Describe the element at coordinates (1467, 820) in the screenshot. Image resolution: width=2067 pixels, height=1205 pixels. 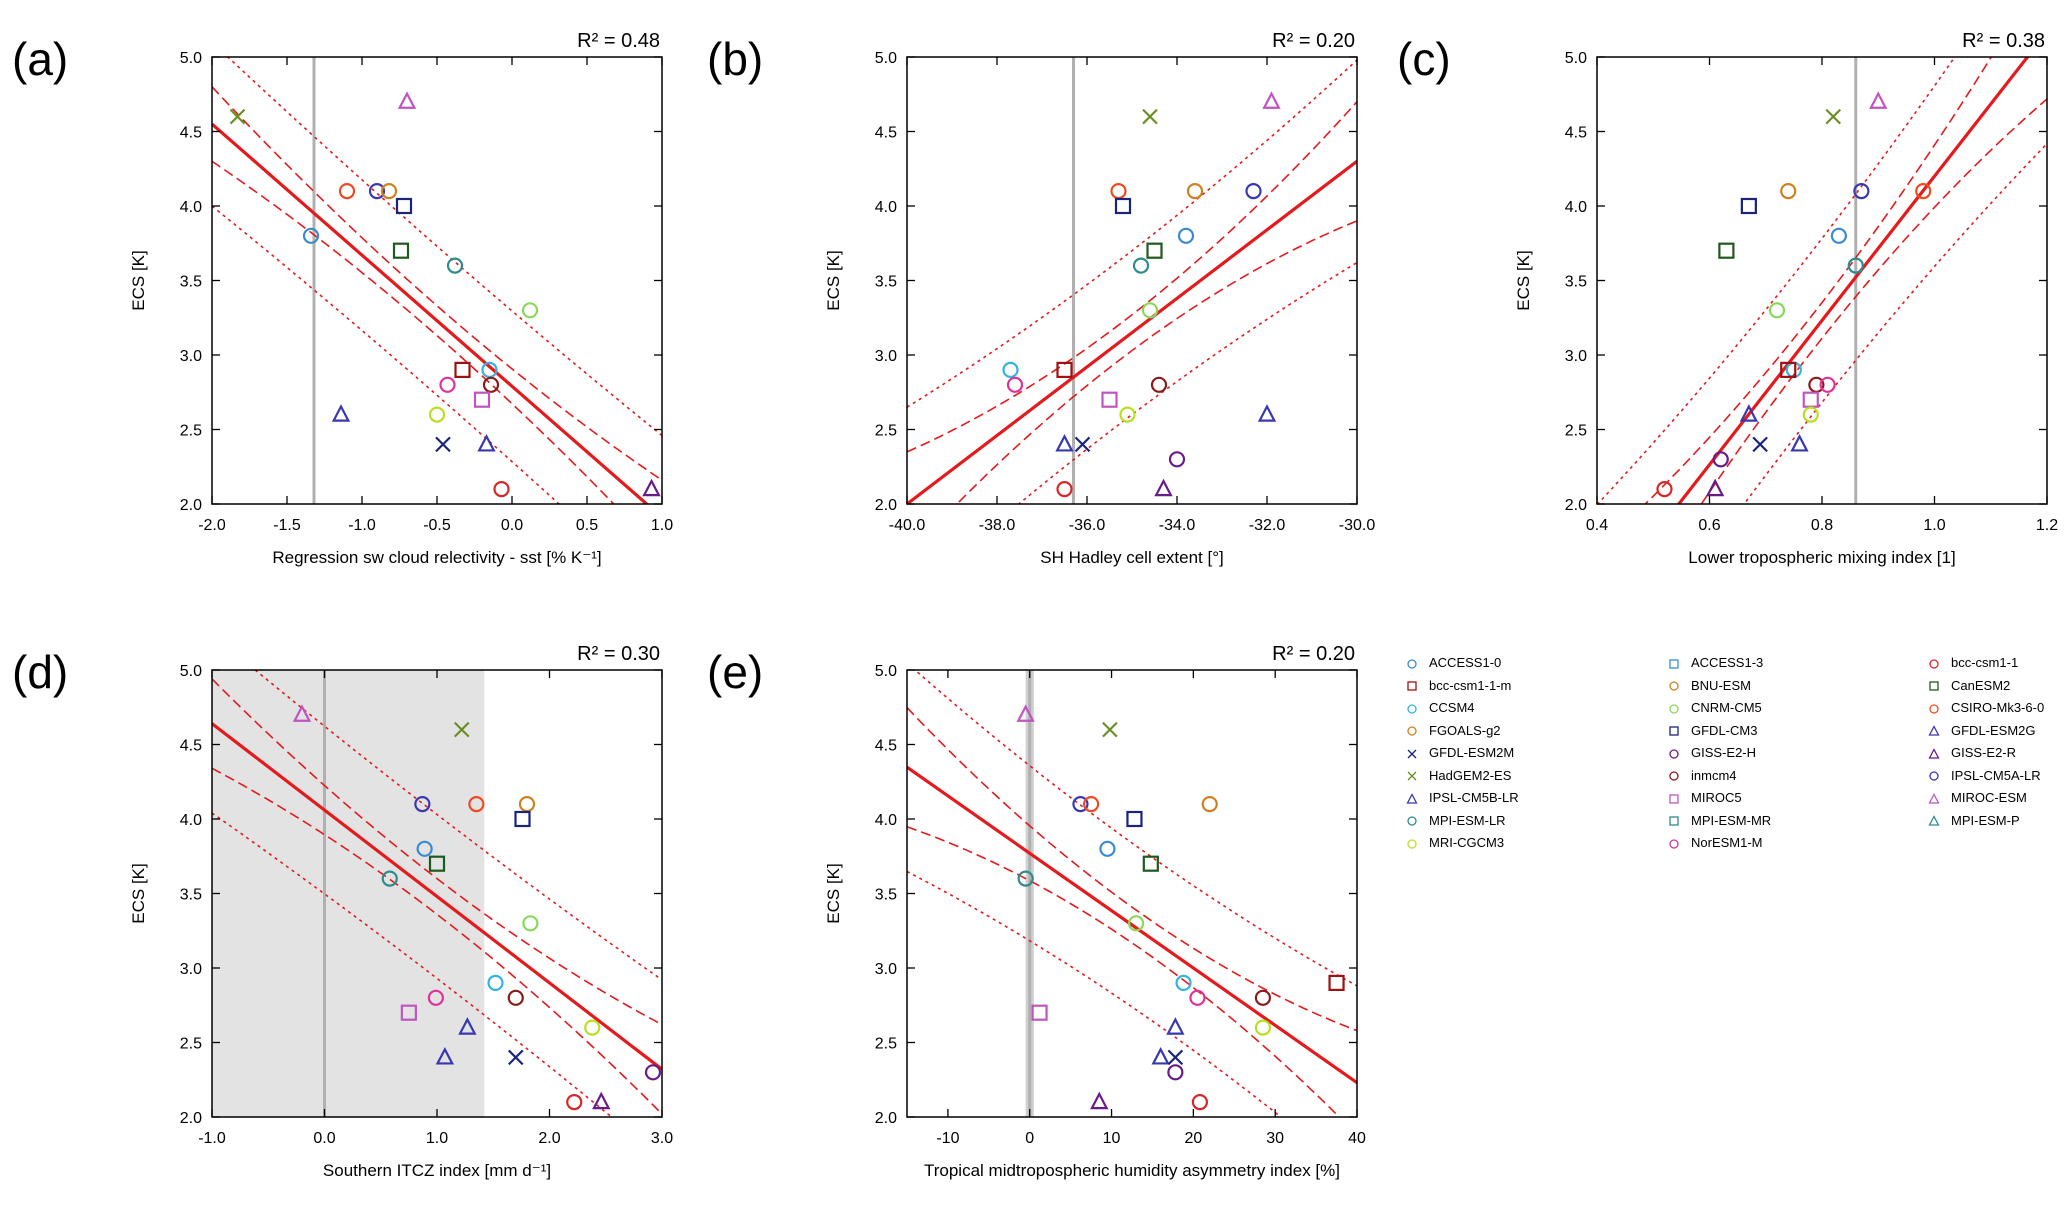
I see `legend-label: MPI-ESM-LR` at that location.